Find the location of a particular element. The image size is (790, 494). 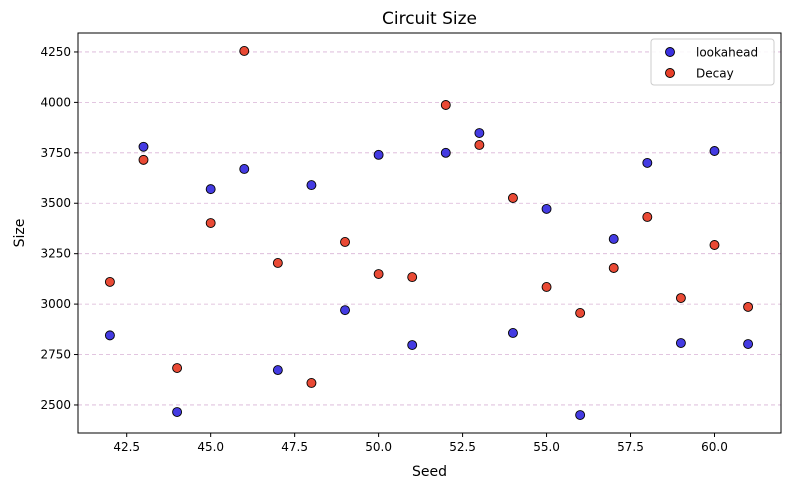

legend-box is located at coordinates (712, 62).